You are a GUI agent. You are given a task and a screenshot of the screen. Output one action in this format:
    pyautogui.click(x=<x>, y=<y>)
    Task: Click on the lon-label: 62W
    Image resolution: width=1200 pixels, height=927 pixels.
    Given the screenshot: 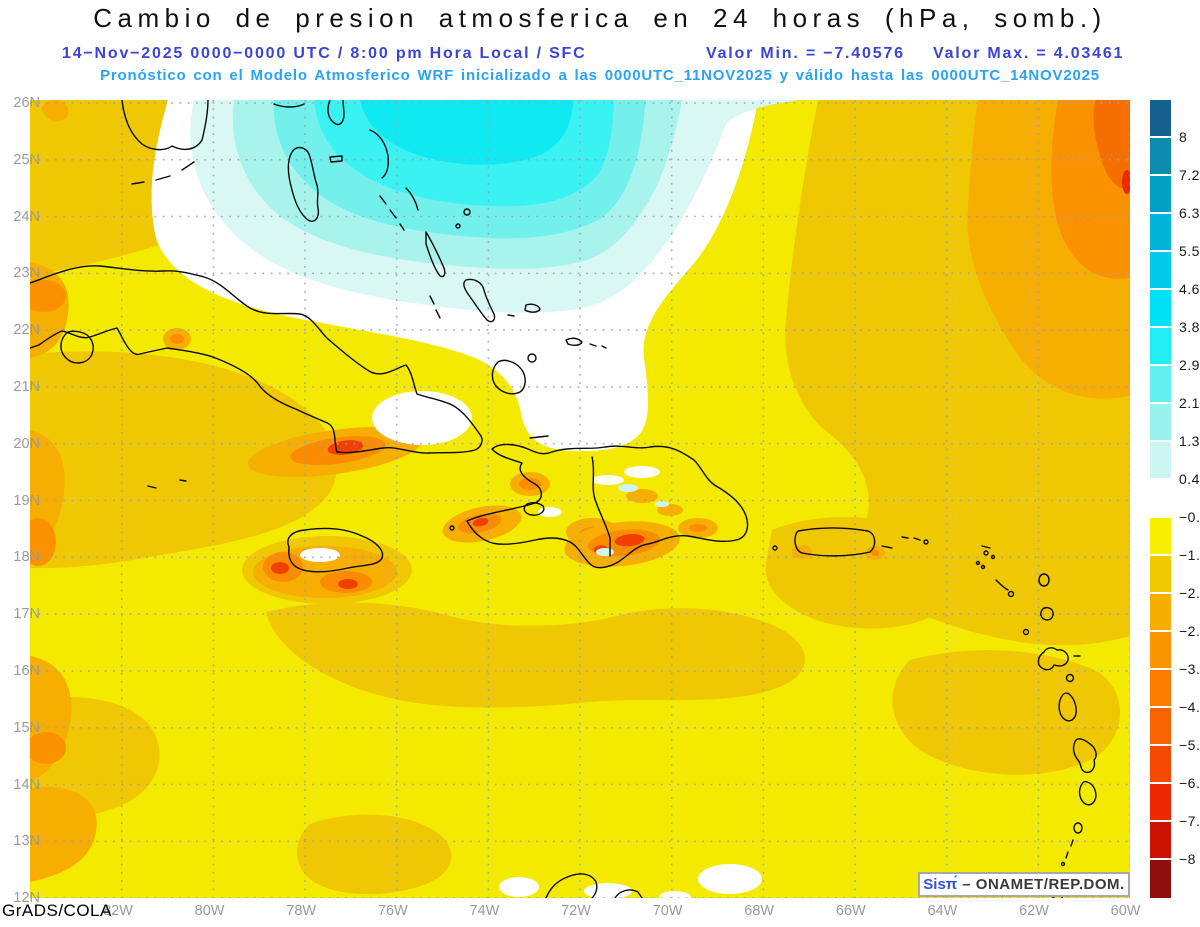 What is the action you would take?
    pyautogui.click(x=1034, y=911)
    